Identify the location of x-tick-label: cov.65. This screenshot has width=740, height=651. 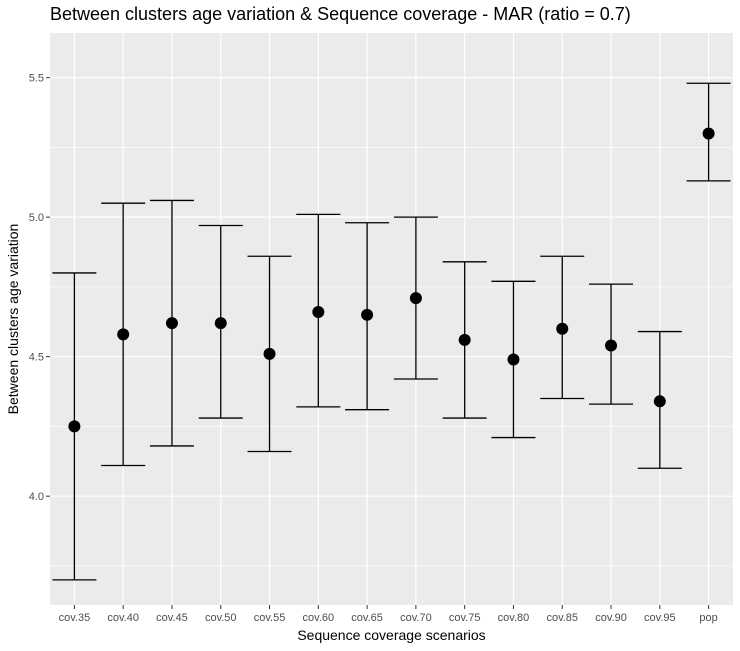
(367, 618).